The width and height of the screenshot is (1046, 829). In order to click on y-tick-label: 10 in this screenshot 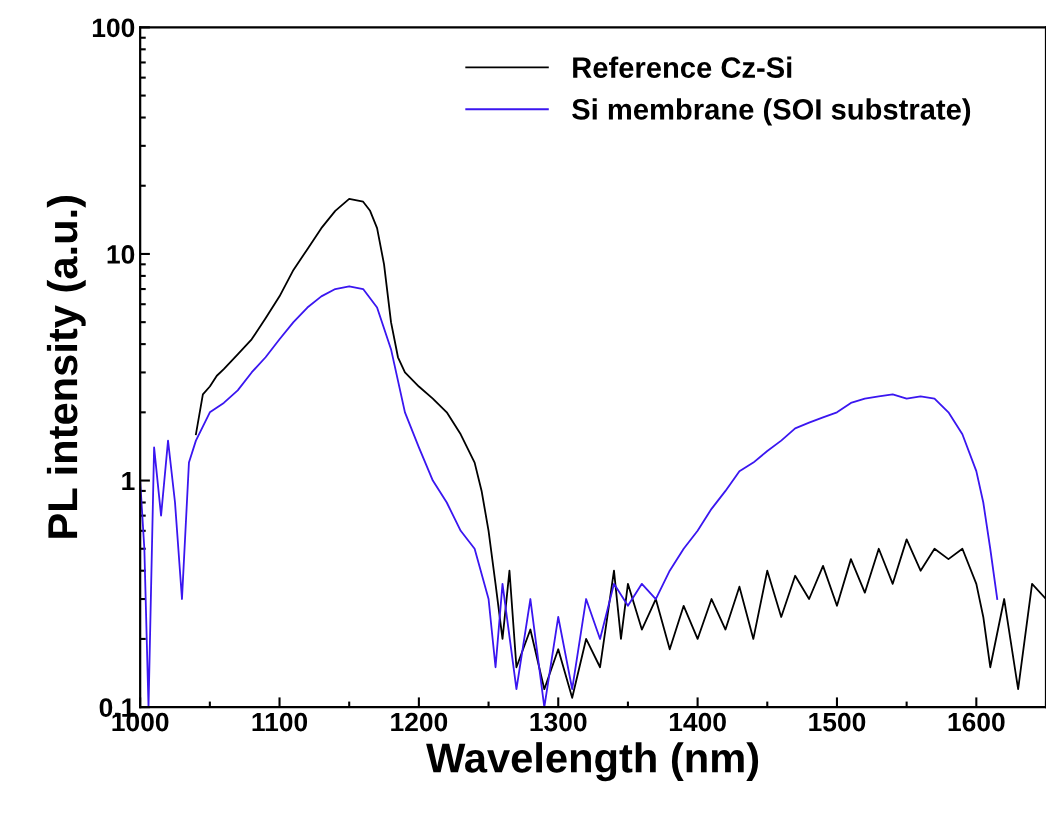, I will do `click(121, 254)`.